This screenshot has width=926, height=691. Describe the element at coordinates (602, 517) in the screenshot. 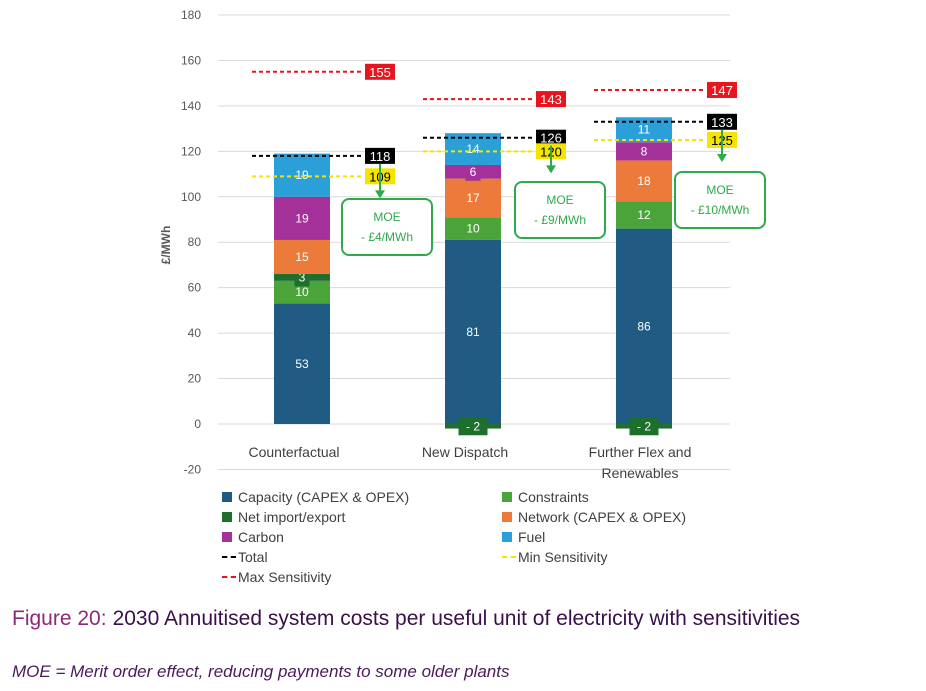

I see `legend-label: Network (CAPEX & OPEX)` at that location.